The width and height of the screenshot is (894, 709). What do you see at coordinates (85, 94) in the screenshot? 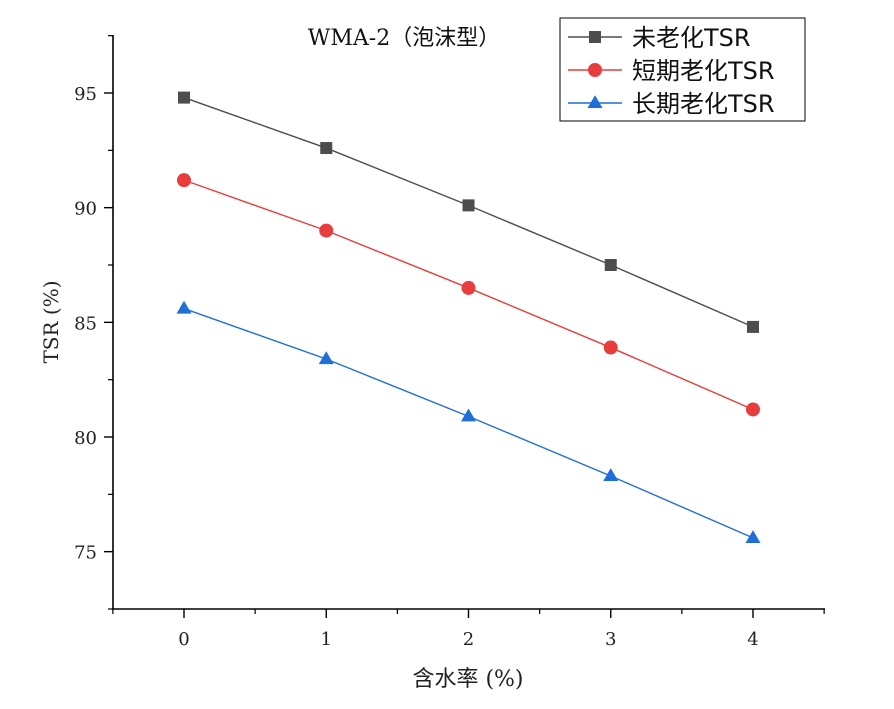
I see `y-tick-label: 95` at bounding box center [85, 94].